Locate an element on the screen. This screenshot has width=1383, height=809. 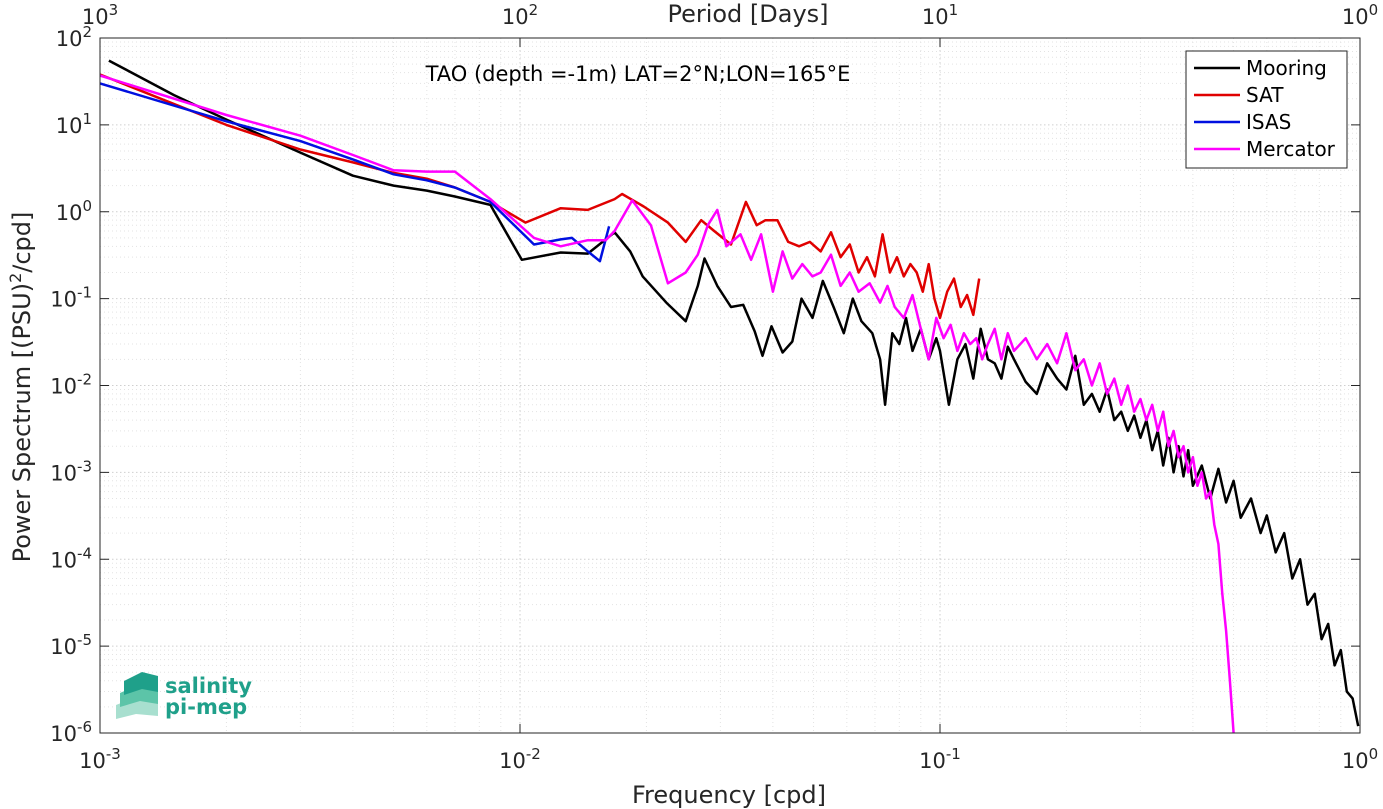
x-tick-label: 10⁻¹ is located at coordinates (940, 759).